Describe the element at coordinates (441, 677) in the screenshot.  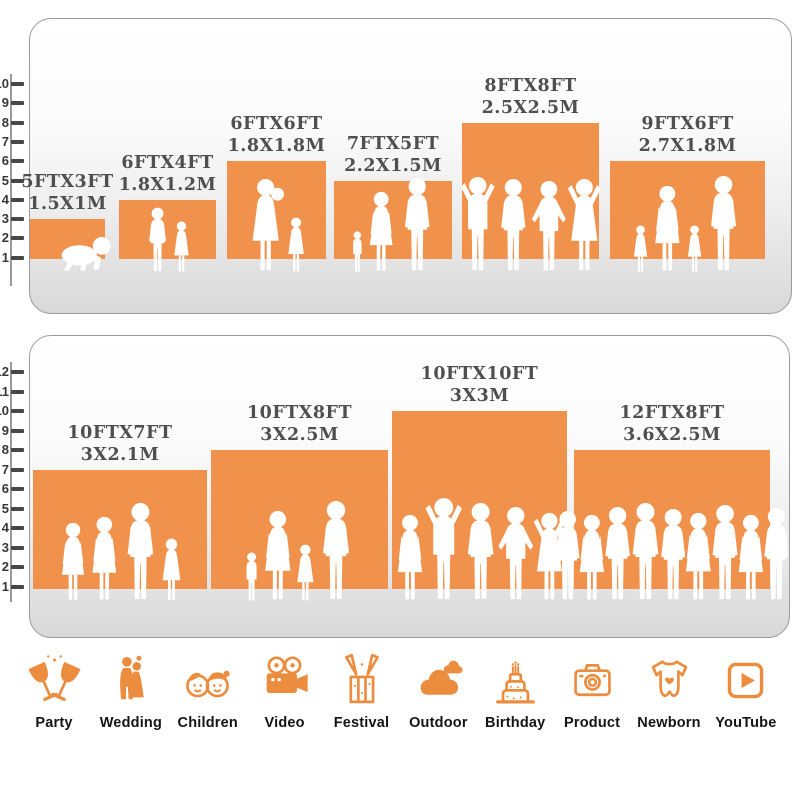
I see `outdoor-icon` at that location.